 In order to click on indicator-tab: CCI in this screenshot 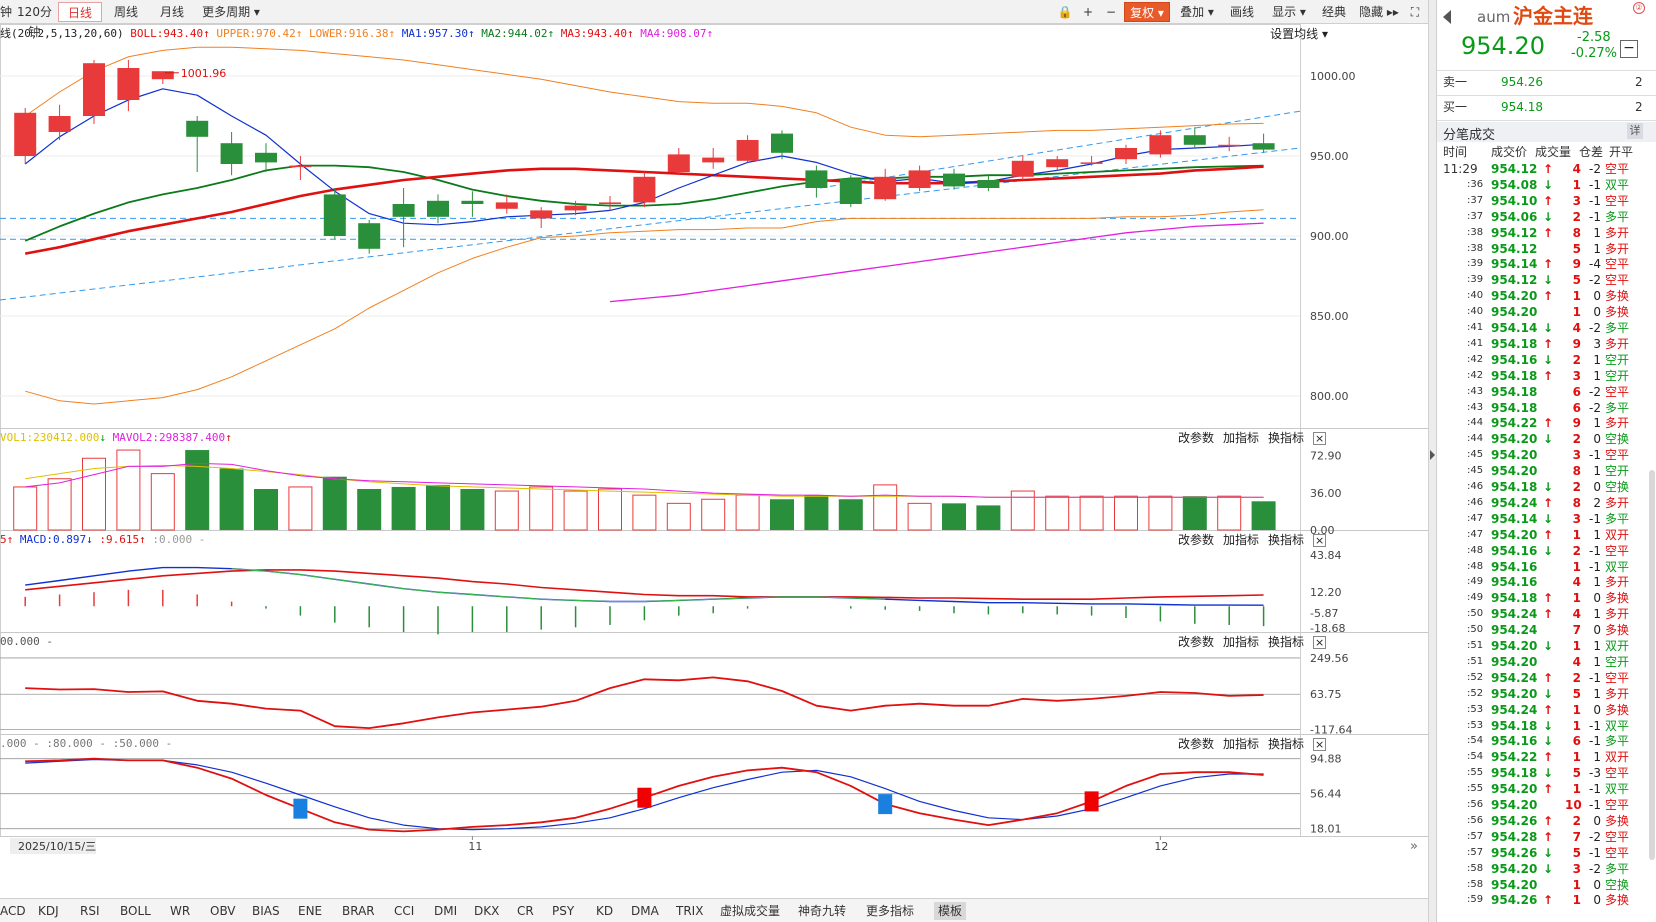, I will do `click(404, 911)`.